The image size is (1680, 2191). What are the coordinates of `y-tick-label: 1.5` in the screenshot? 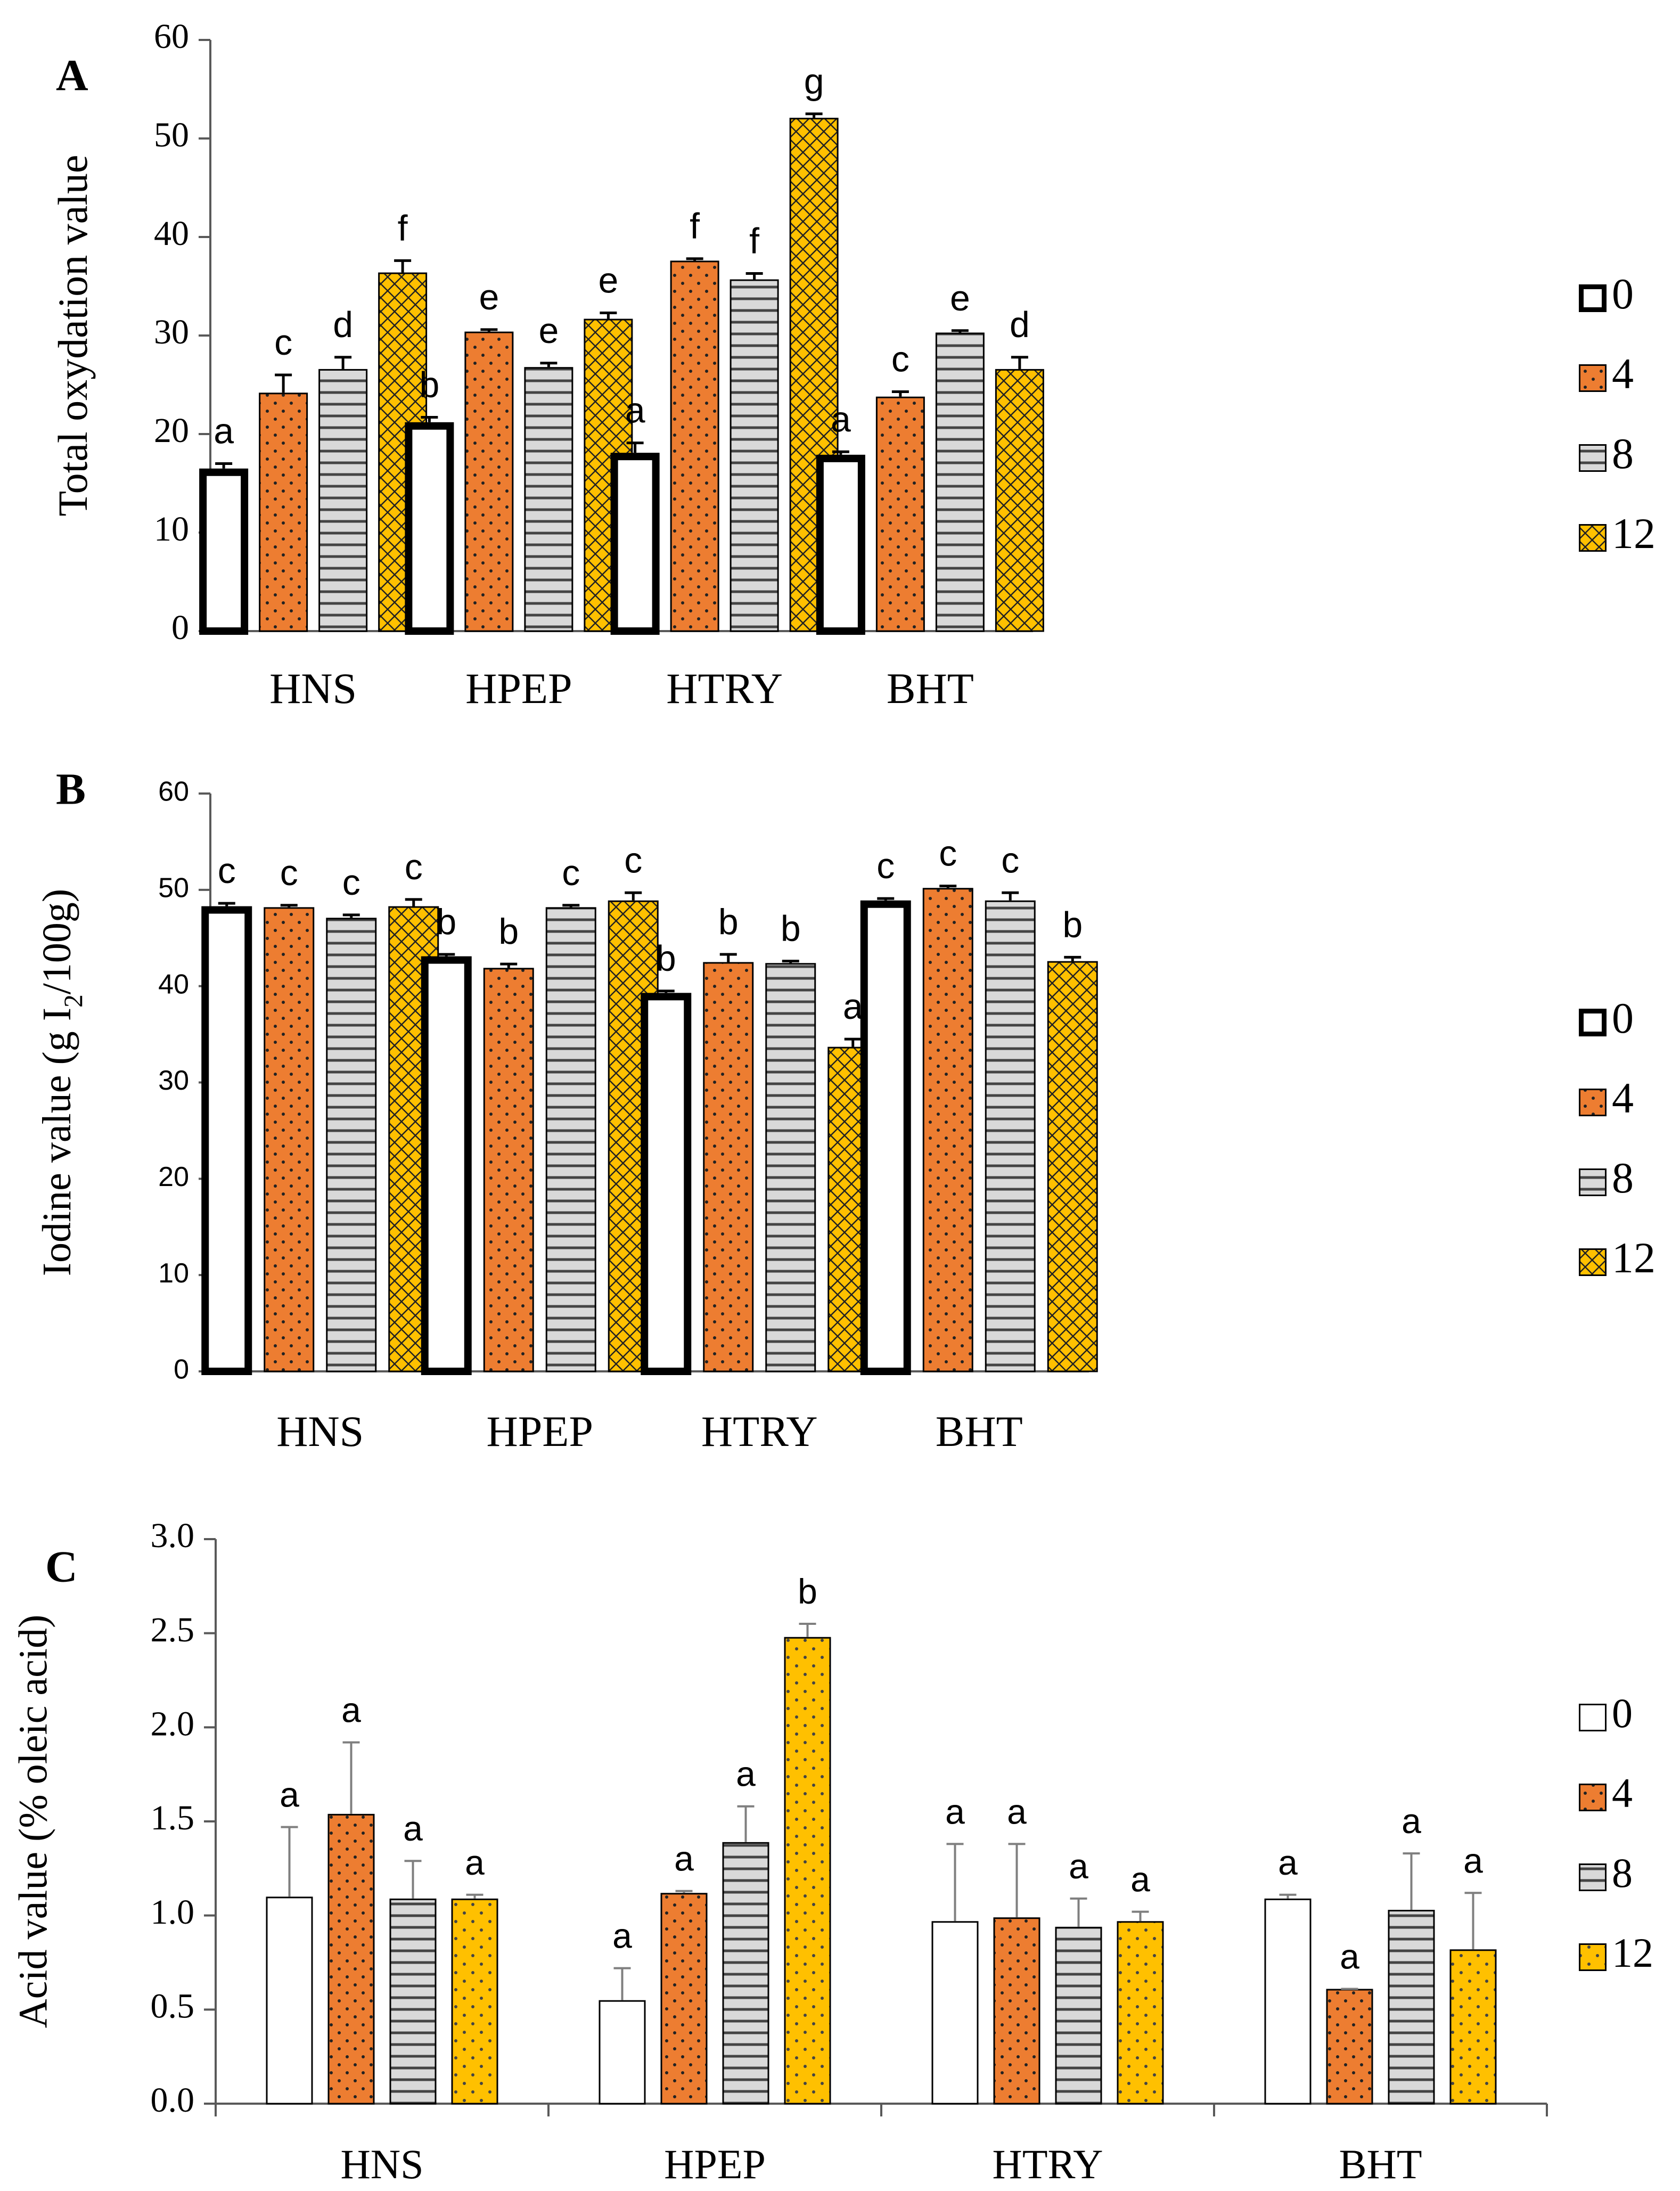 It's located at (173, 1817).